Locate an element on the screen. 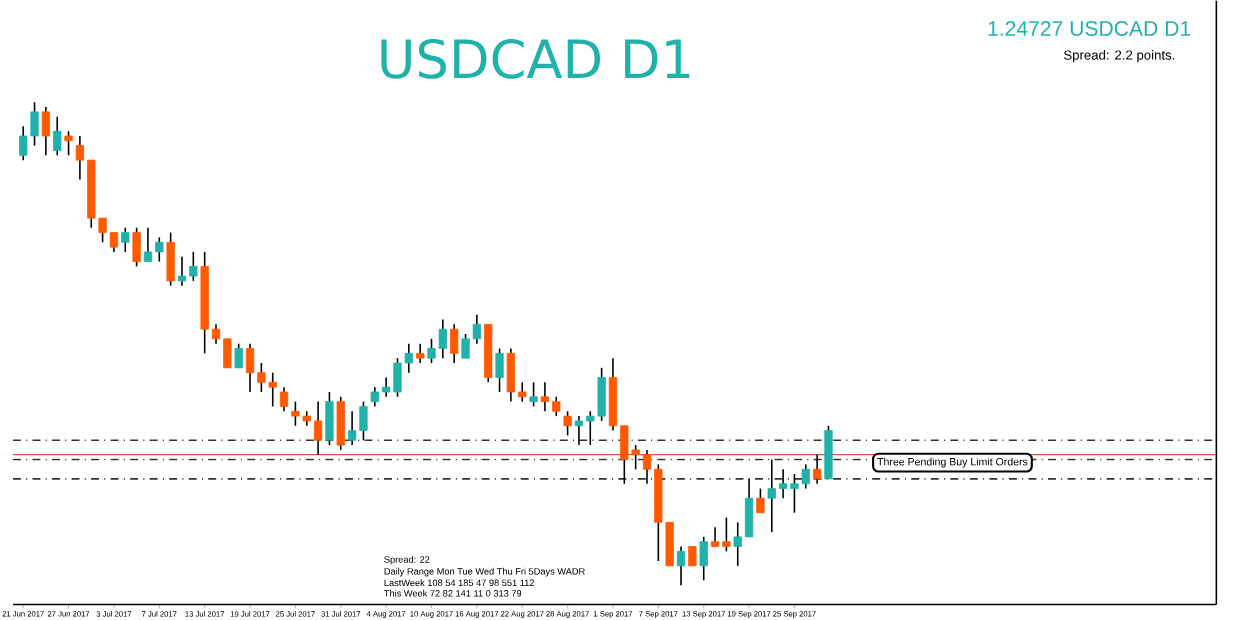 The image size is (1250, 620). text: 1.24727 USDCAD D1 is located at coordinates (1089, 28).